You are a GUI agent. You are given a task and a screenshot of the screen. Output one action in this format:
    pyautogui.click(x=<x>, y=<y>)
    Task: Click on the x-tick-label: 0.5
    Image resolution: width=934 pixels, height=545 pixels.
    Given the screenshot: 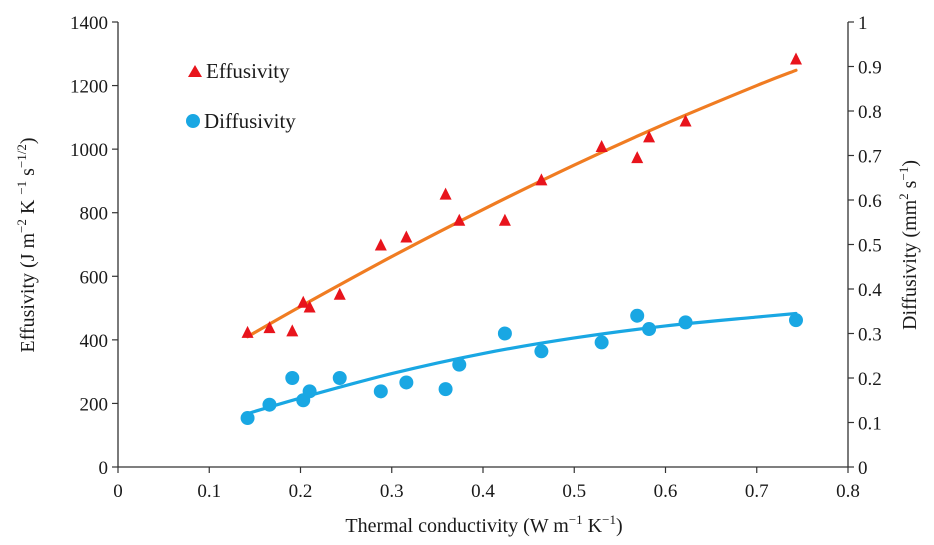 What is the action you would take?
    pyautogui.click(x=574, y=491)
    